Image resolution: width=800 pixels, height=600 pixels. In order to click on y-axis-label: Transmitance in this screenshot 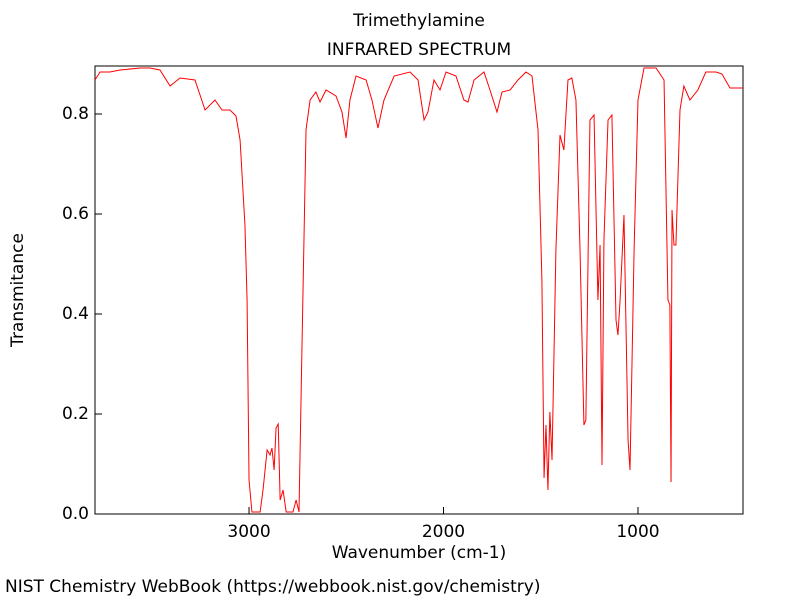, I will do `click(18, 290)`.